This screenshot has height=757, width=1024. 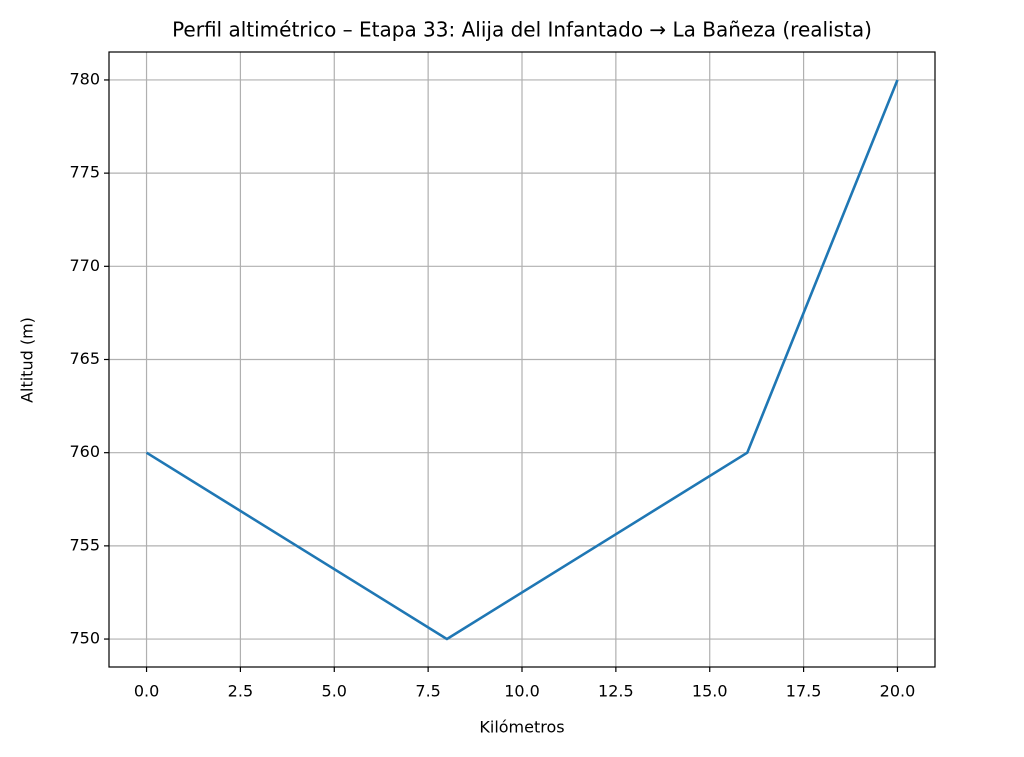 What do you see at coordinates (84, 265) in the screenshot?
I see `y-tick-label: 770` at bounding box center [84, 265].